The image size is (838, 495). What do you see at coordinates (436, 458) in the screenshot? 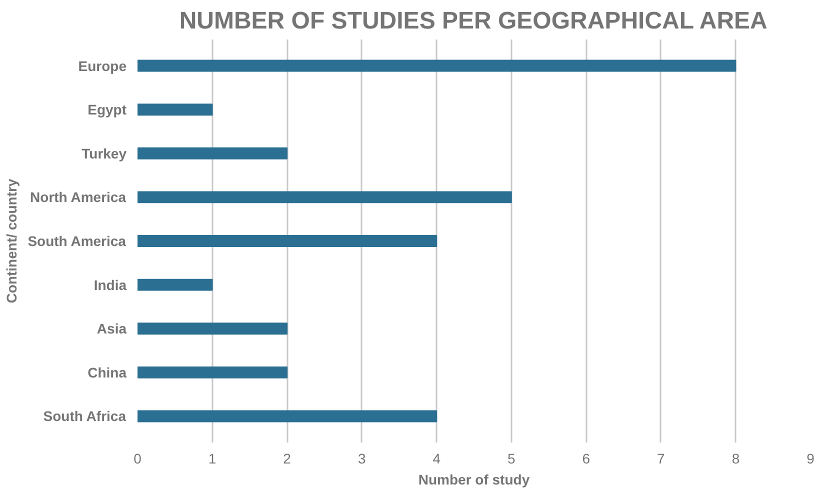
I see `x-tick-label: 4` at bounding box center [436, 458].